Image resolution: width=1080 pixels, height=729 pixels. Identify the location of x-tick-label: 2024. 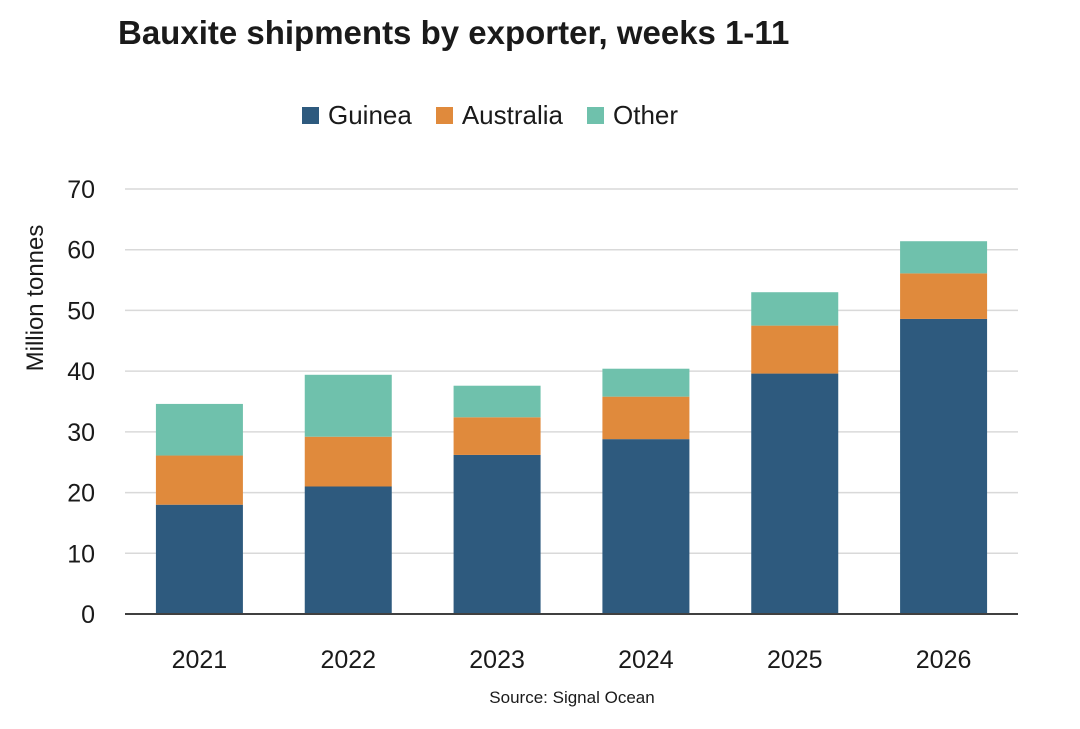
(646, 660).